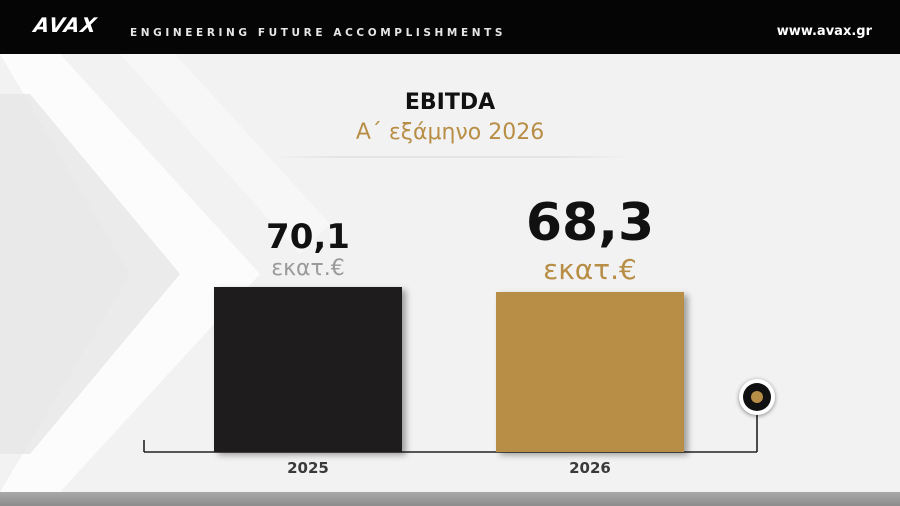  What do you see at coordinates (450, 102) in the screenshot?
I see `chart-title: EBITDA` at bounding box center [450, 102].